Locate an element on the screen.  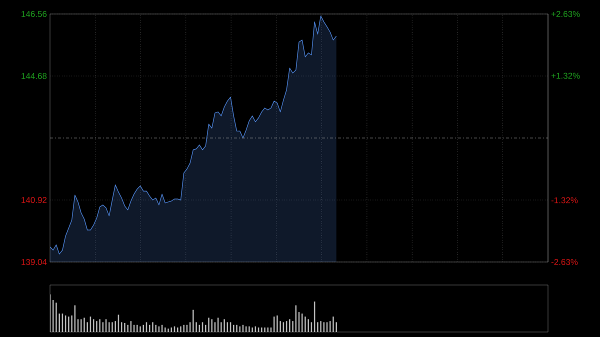
y-tick-label: 144.68 is located at coordinates (34, 75).